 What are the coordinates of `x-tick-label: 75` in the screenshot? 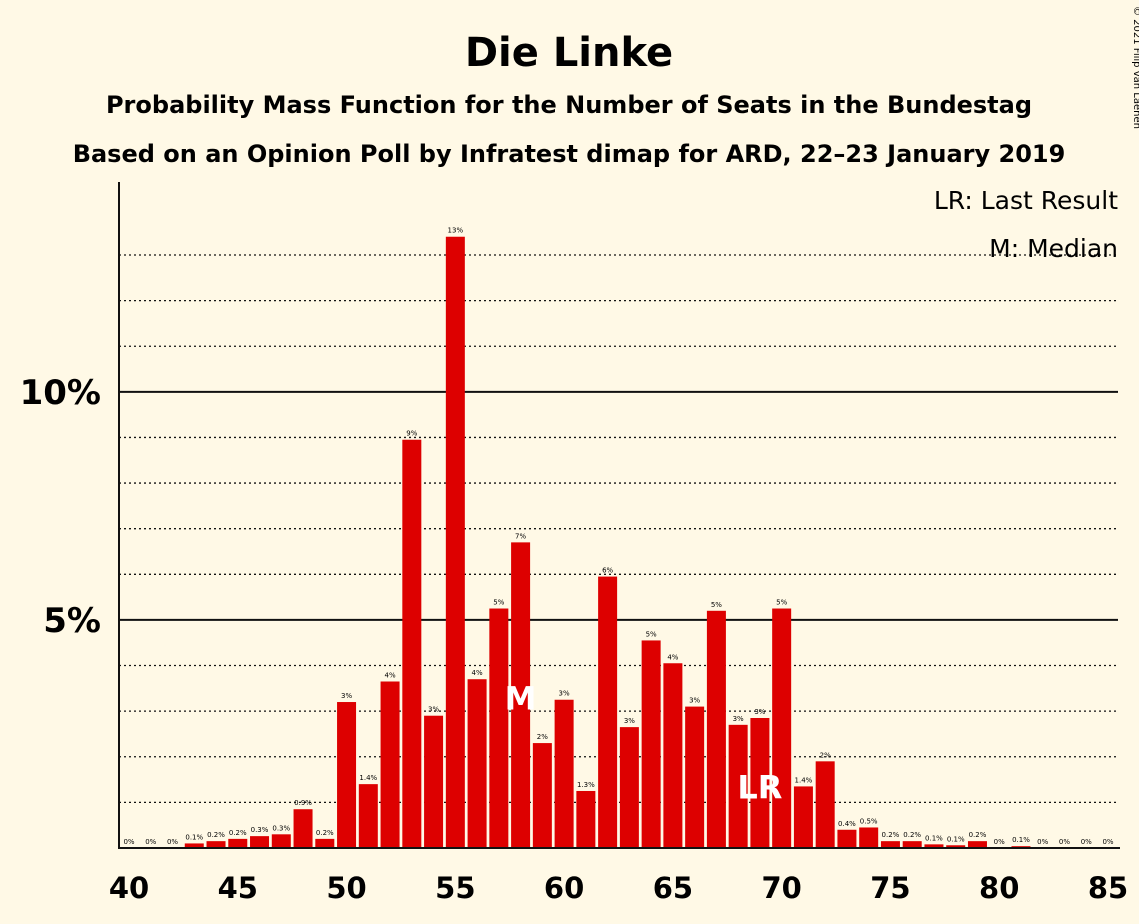 It's located at (890, 888).